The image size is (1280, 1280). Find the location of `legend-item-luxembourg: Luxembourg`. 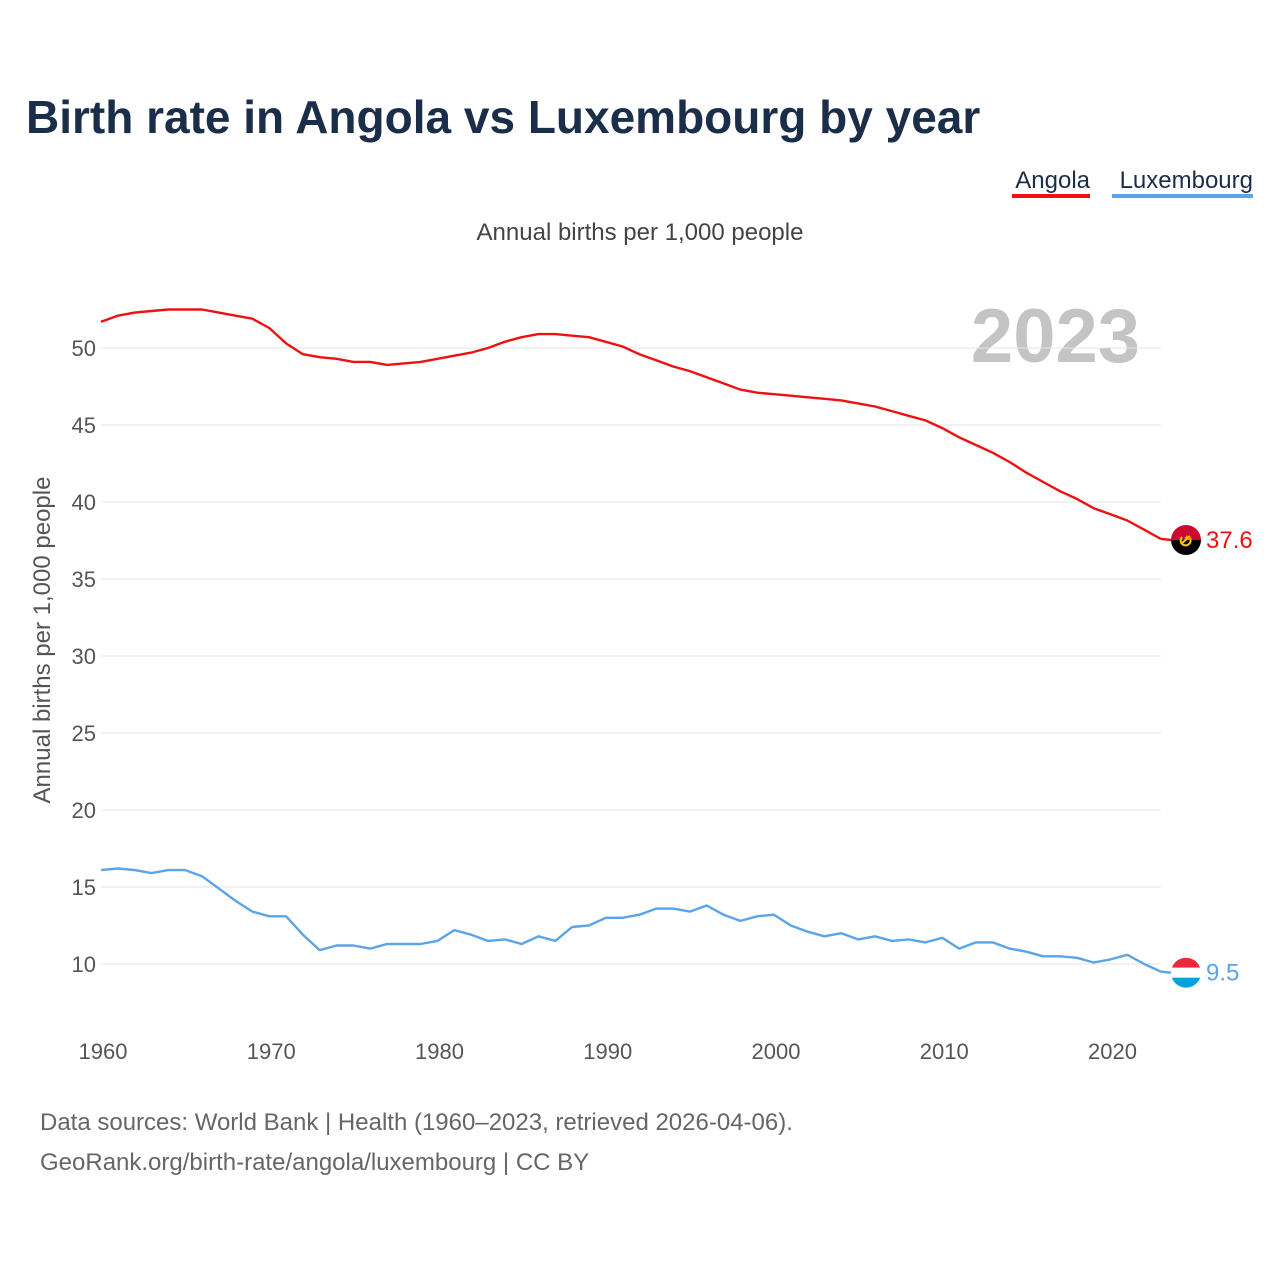

legend-item-luxembourg: Luxembourg is located at coordinates (1182, 182).